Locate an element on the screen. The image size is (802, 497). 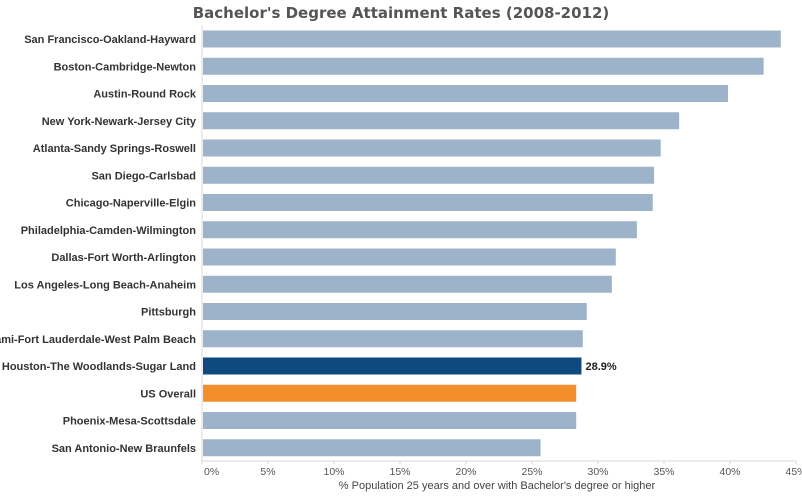
bar-san-antonio-new-braunfels is located at coordinates (372, 448).